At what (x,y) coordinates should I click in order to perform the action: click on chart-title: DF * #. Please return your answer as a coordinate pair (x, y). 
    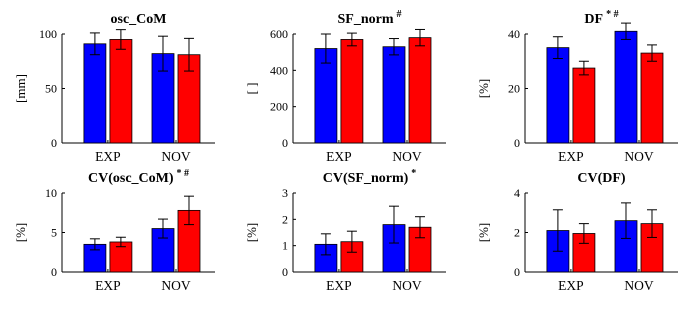
    Looking at the image, I should click on (601, 18).